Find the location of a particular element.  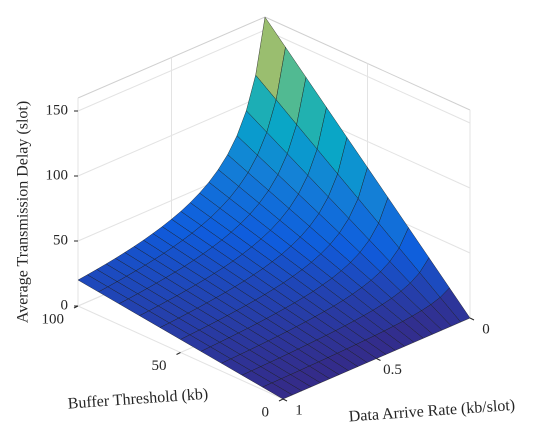

x-axis-label: Data Arrive Rate (kb/slot) is located at coordinates (431, 411).